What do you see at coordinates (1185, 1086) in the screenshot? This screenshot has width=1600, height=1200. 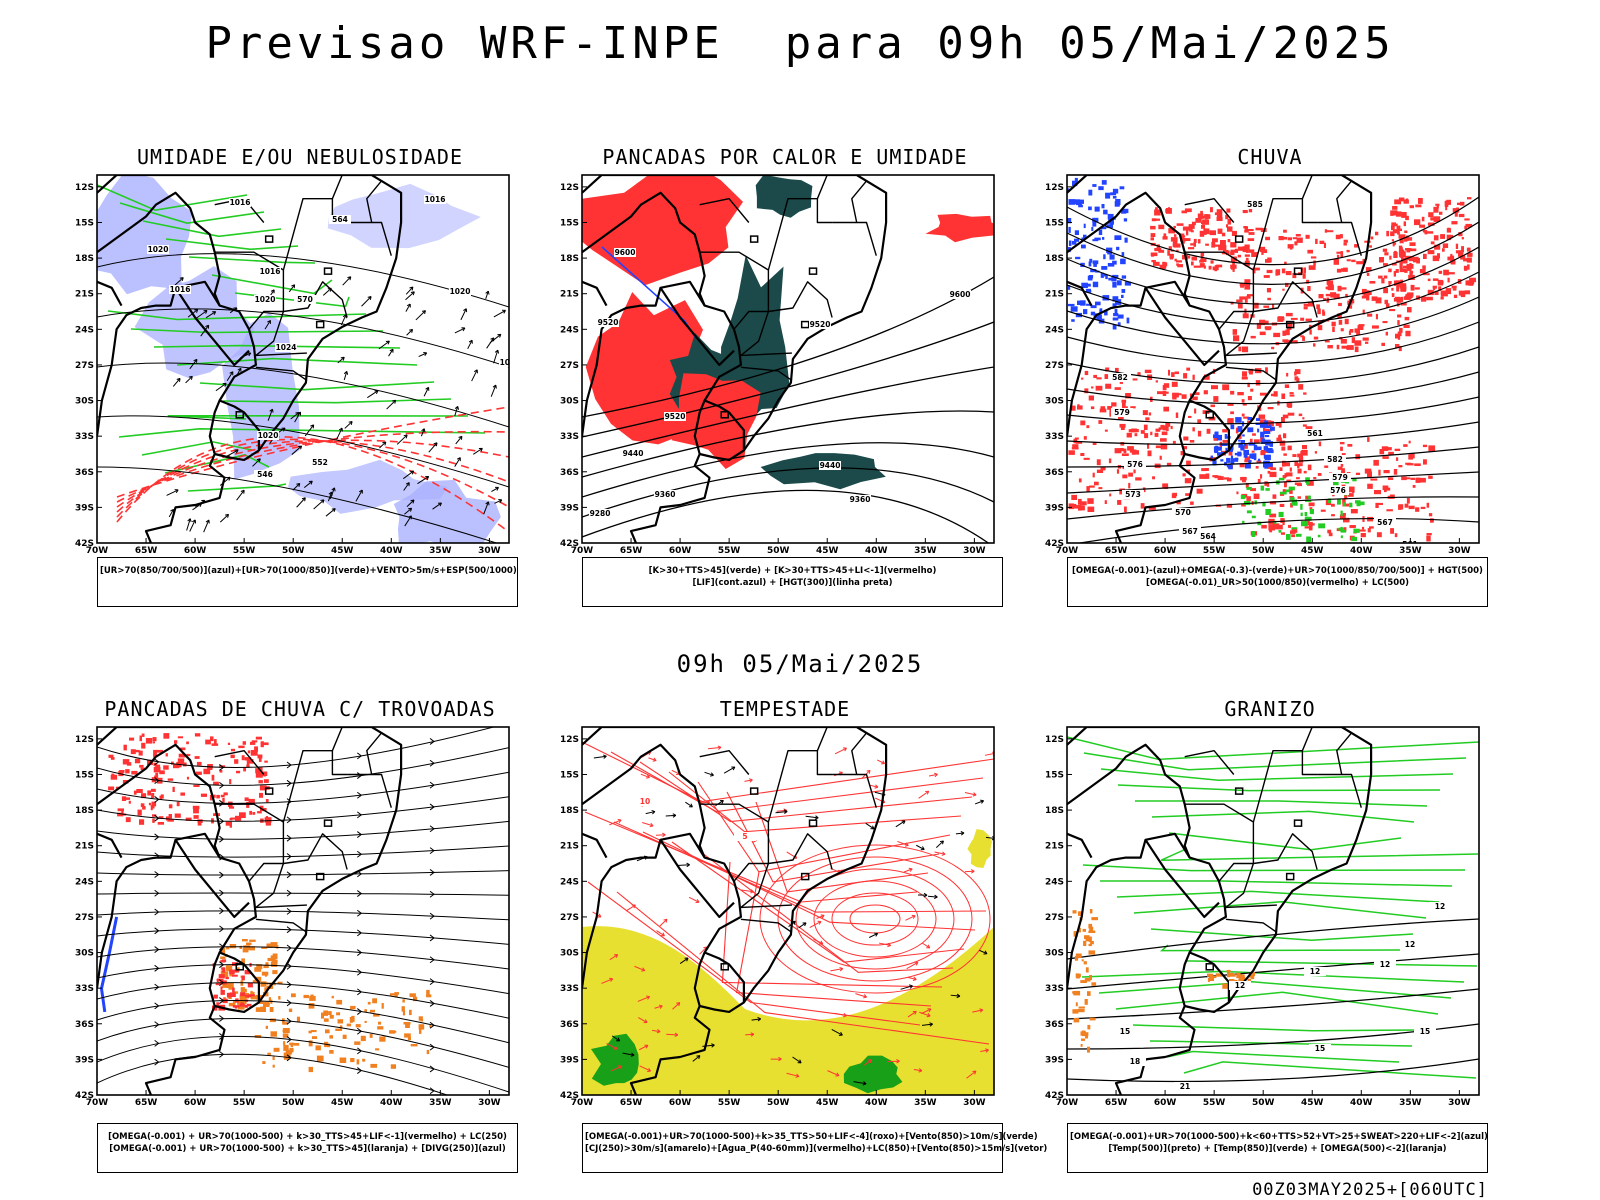 I see `contour-label: 21` at bounding box center [1185, 1086].